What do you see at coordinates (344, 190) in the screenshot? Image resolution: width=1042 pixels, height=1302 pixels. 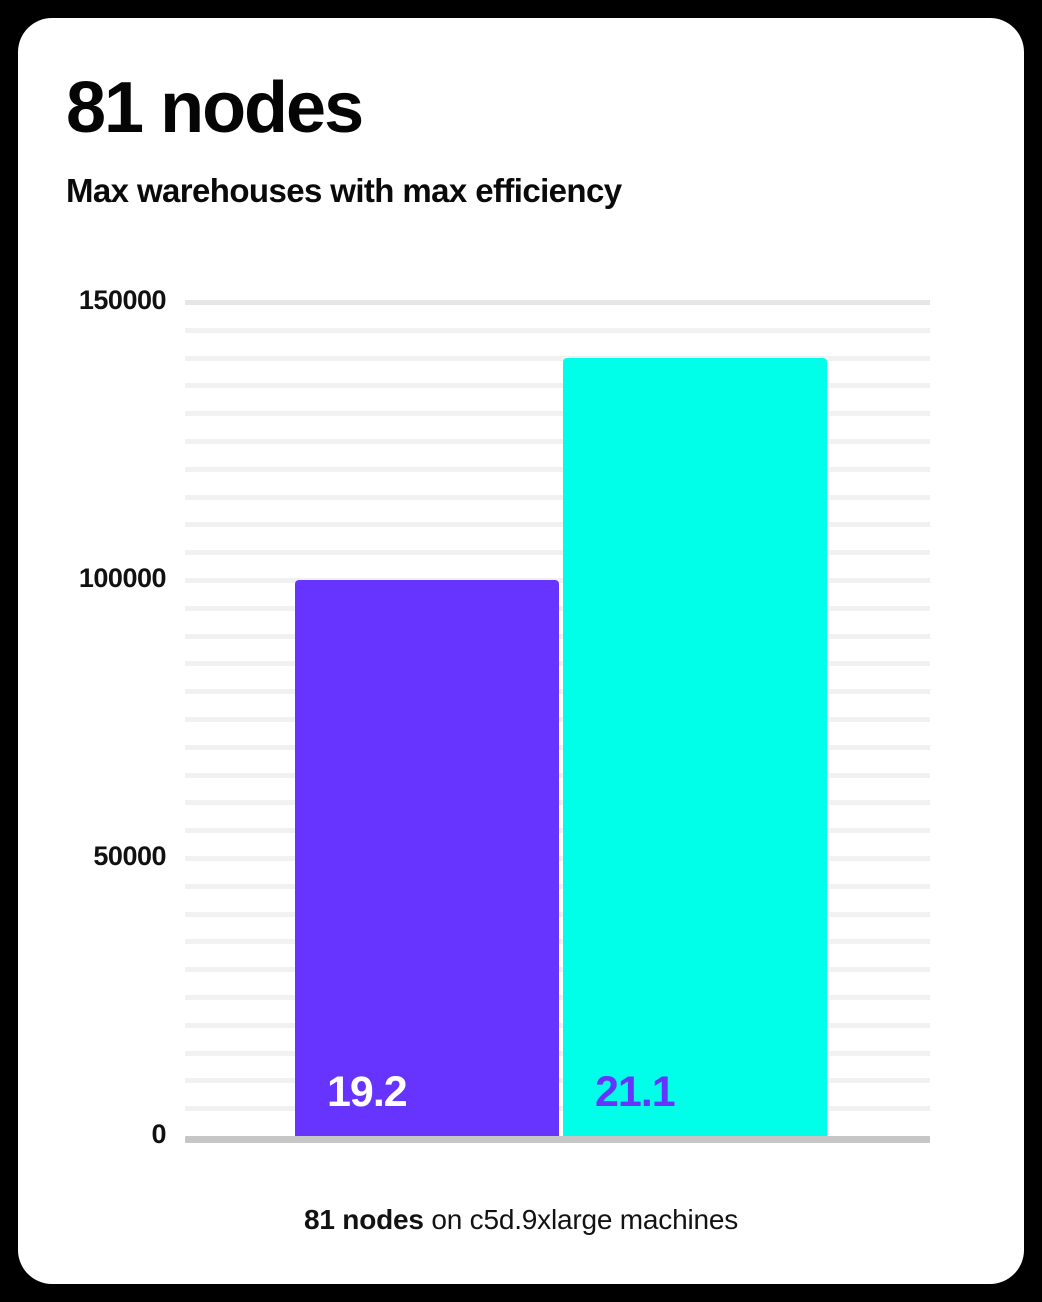 I see `page-subtitle: Max warehouses with max efficiency` at bounding box center [344, 190].